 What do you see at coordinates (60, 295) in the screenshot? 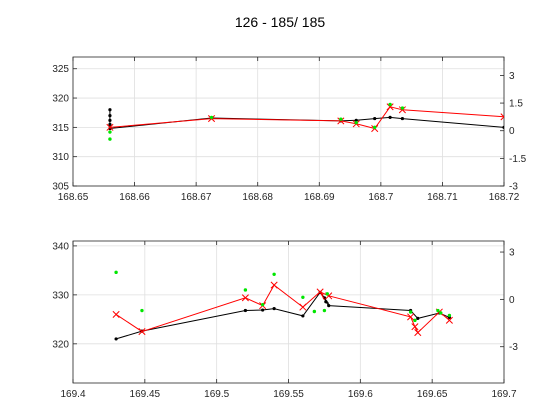
I see `y-tick-label: 330` at bounding box center [60, 295].